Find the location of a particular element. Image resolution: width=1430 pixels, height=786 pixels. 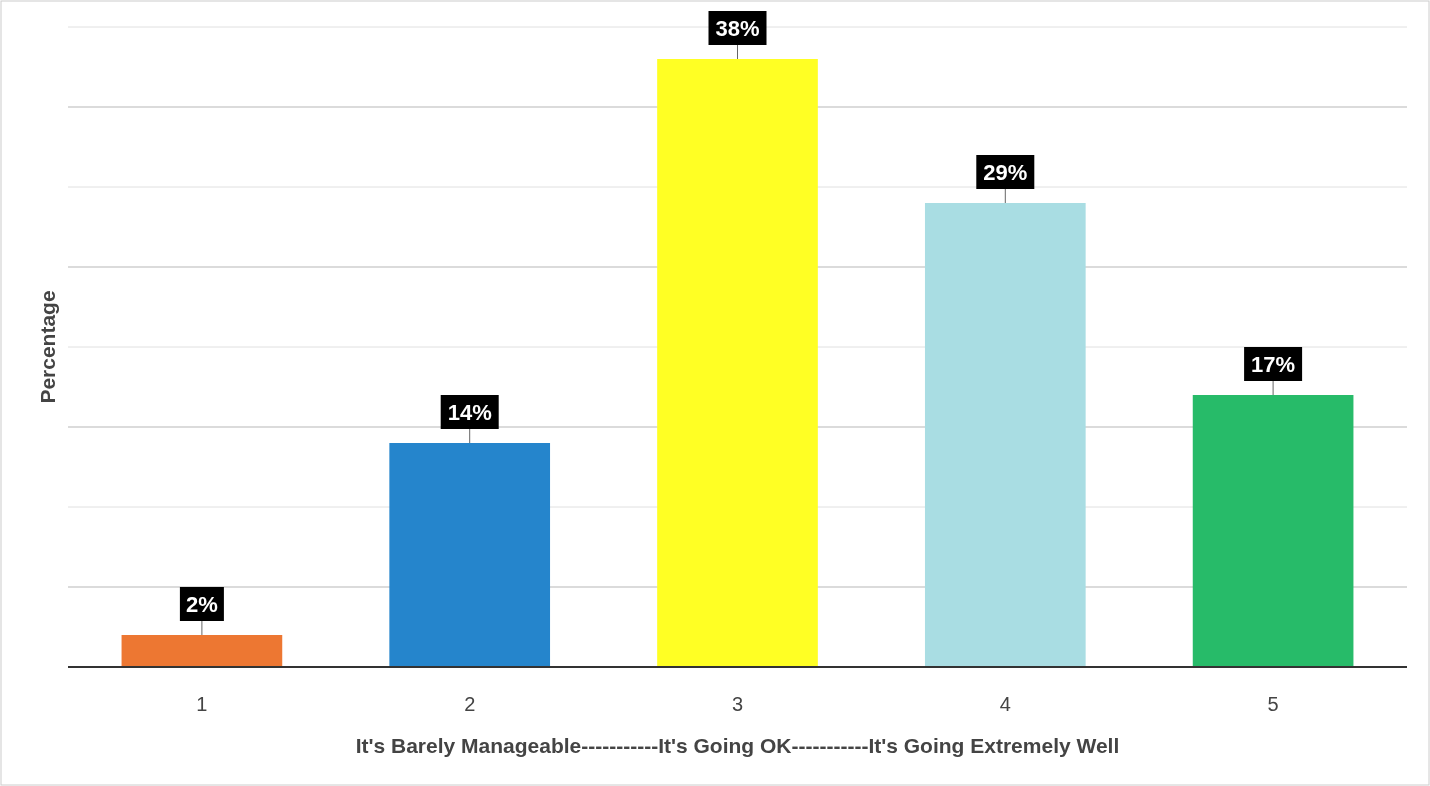

x-tick-label: 1 is located at coordinates (202, 704).